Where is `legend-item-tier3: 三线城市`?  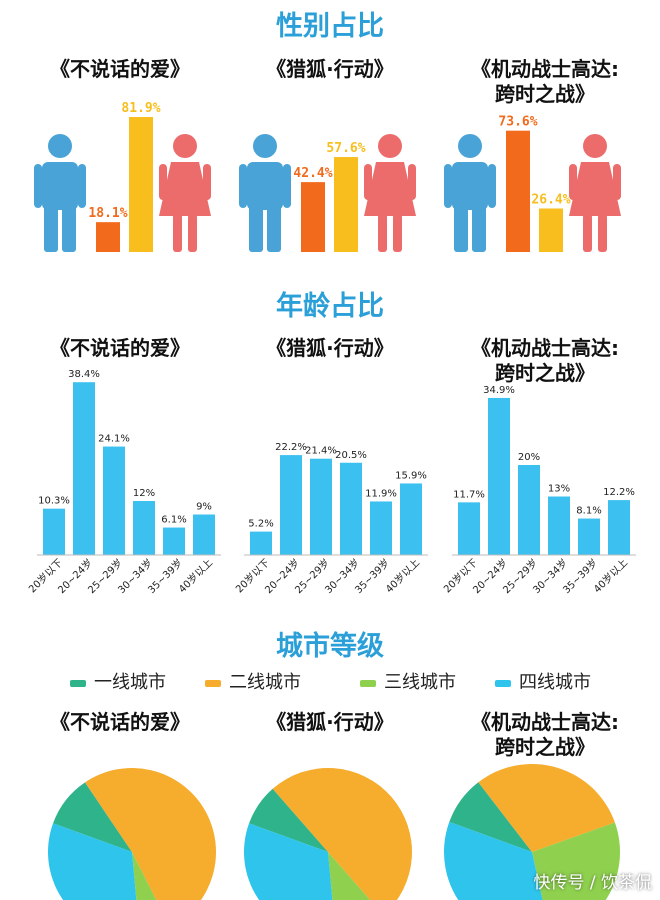 legend-item-tier3: 三线城市 is located at coordinates (408, 681).